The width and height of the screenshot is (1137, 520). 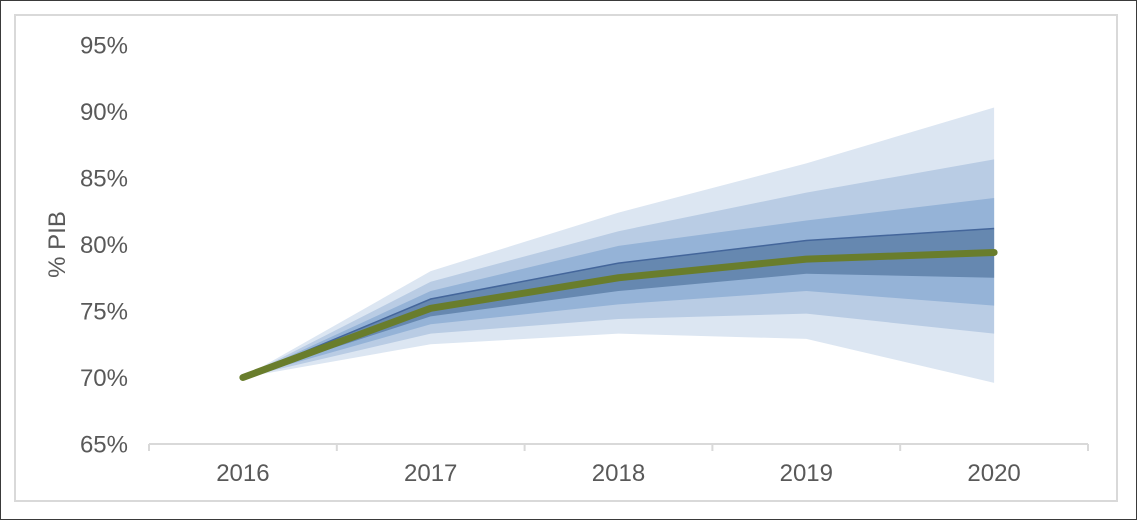 What do you see at coordinates (104, 46) in the screenshot?
I see `y-axis-tick-label: 95%` at bounding box center [104, 46].